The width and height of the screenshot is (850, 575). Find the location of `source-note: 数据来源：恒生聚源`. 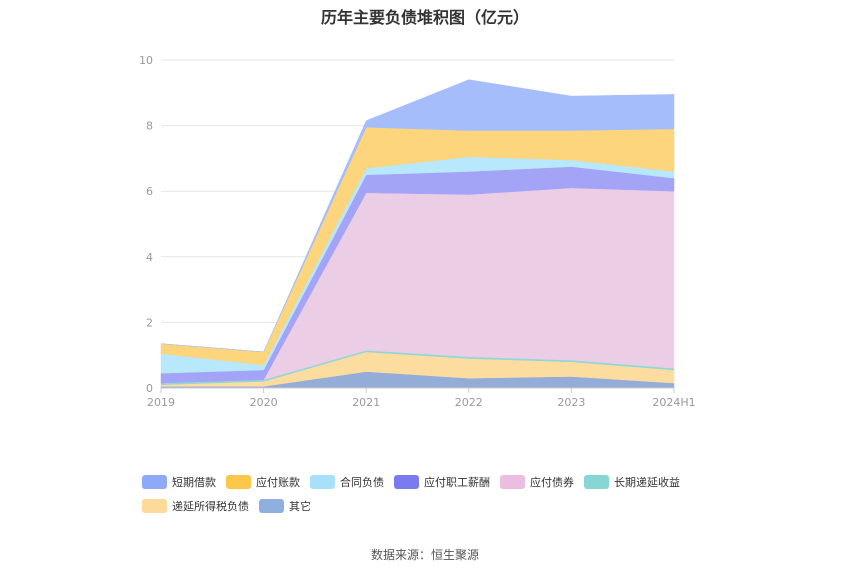

source-note: 数据来源：恒生聚源 is located at coordinates (424, 555).